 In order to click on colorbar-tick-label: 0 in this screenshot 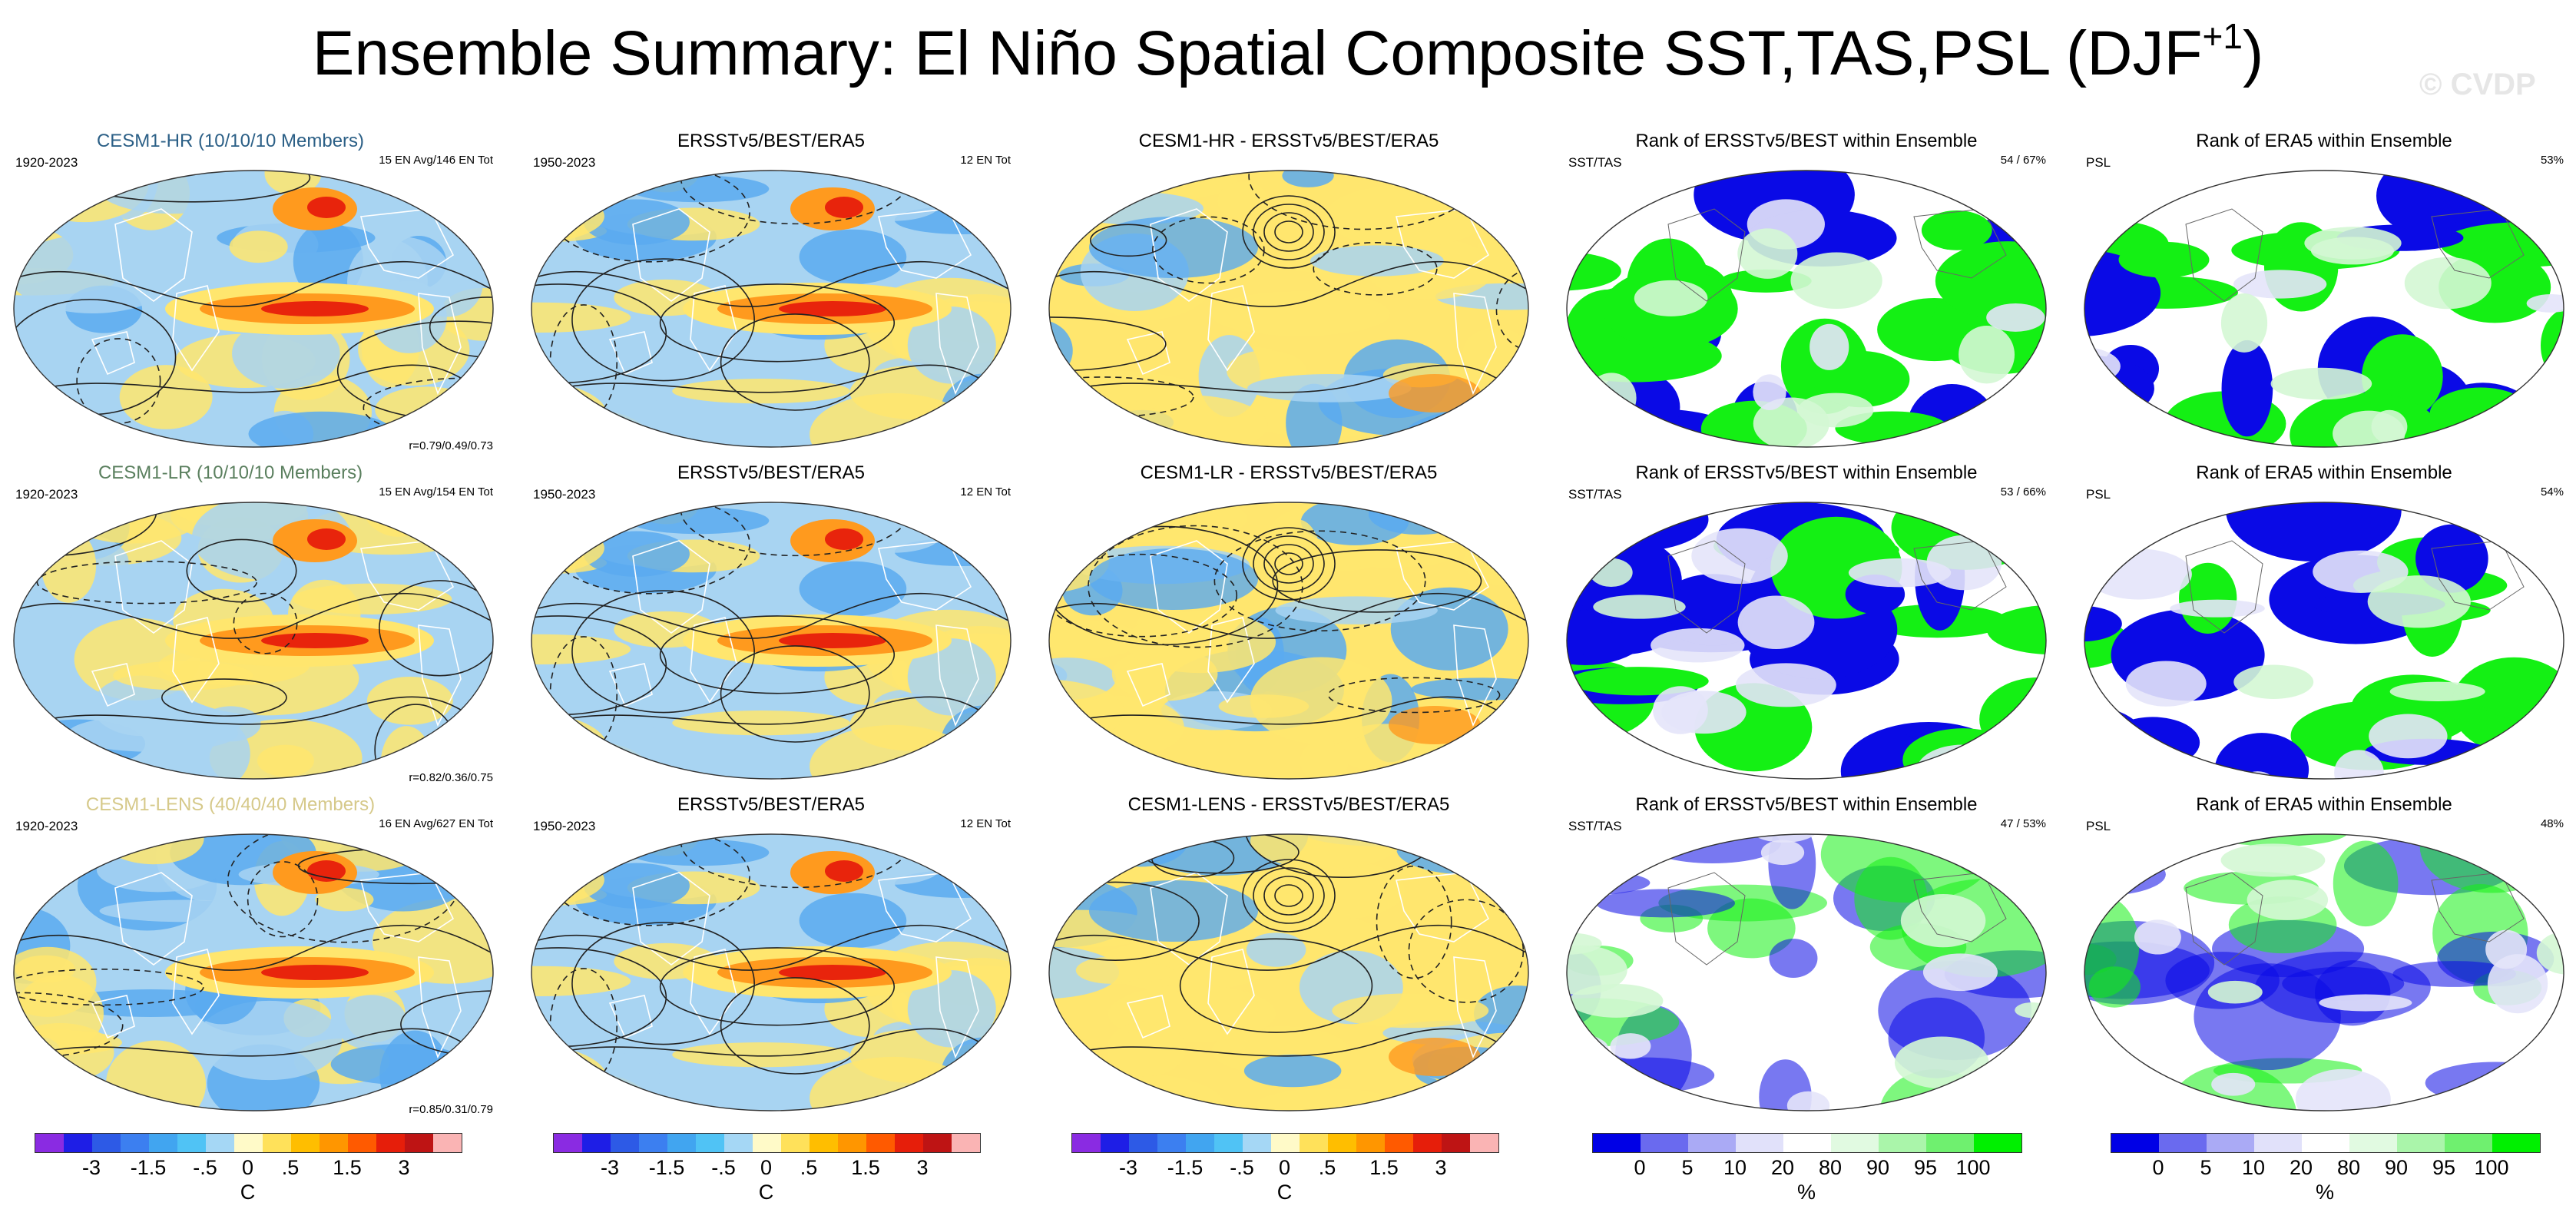, I will do `click(2158, 1167)`.